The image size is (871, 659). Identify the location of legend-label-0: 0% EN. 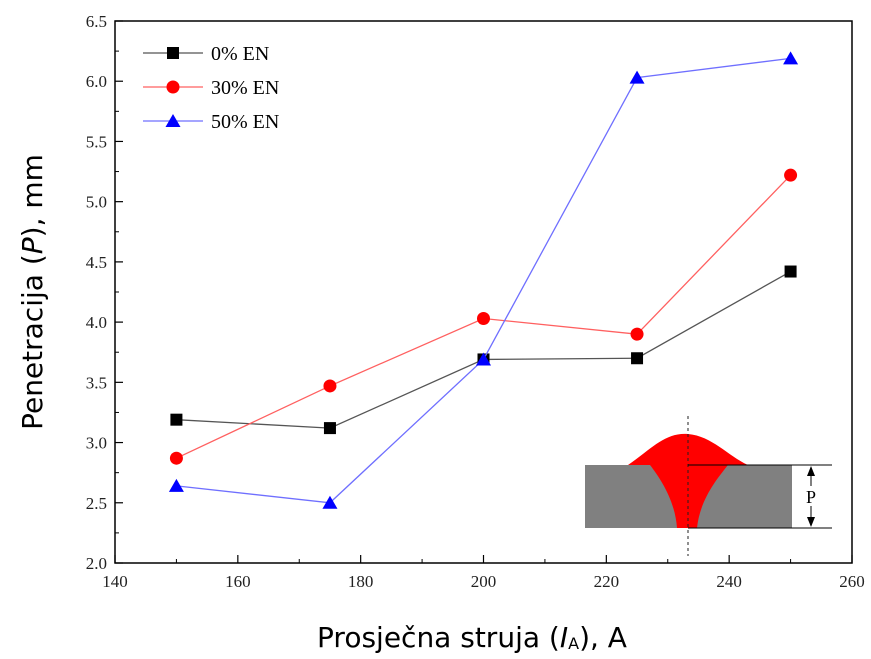
(240, 54).